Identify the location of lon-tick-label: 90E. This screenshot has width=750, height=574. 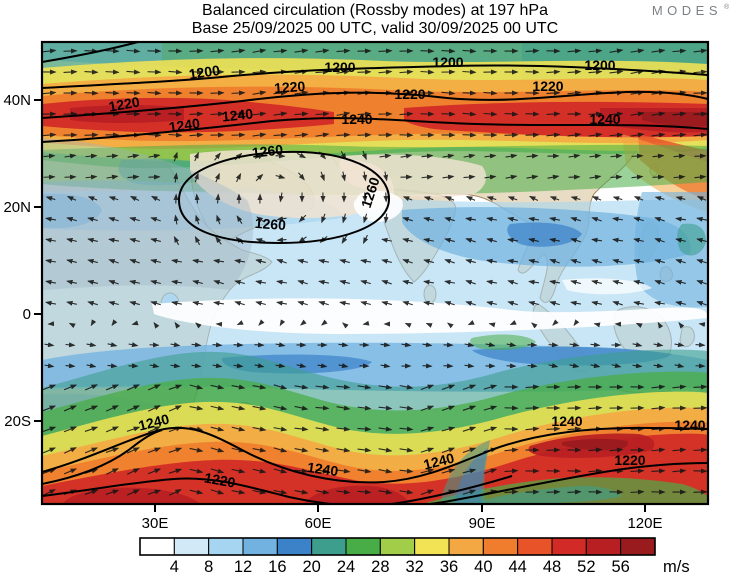
(482, 523).